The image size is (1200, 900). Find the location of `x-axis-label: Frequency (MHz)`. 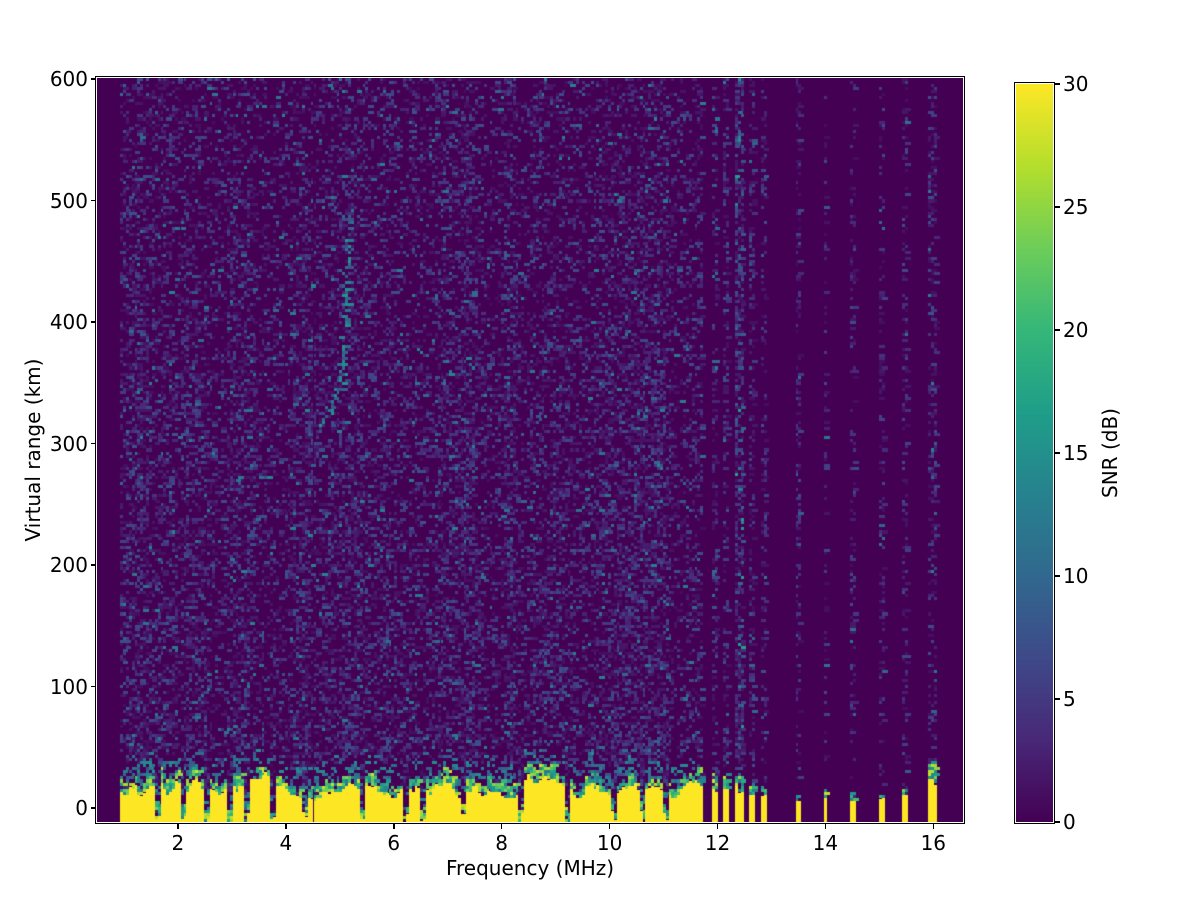

x-axis-label: Frequency (MHz) is located at coordinates (530, 868).